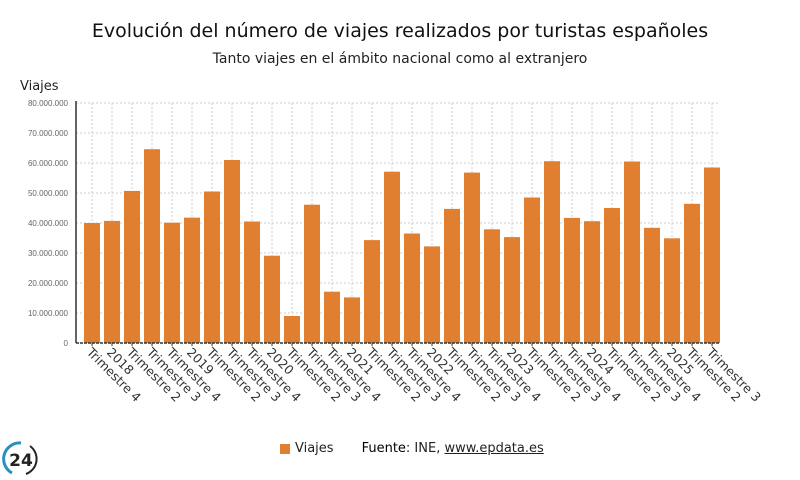 The image size is (800, 480). What do you see at coordinates (285, 448) in the screenshot?
I see `legend-swatch` at bounding box center [285, 448].